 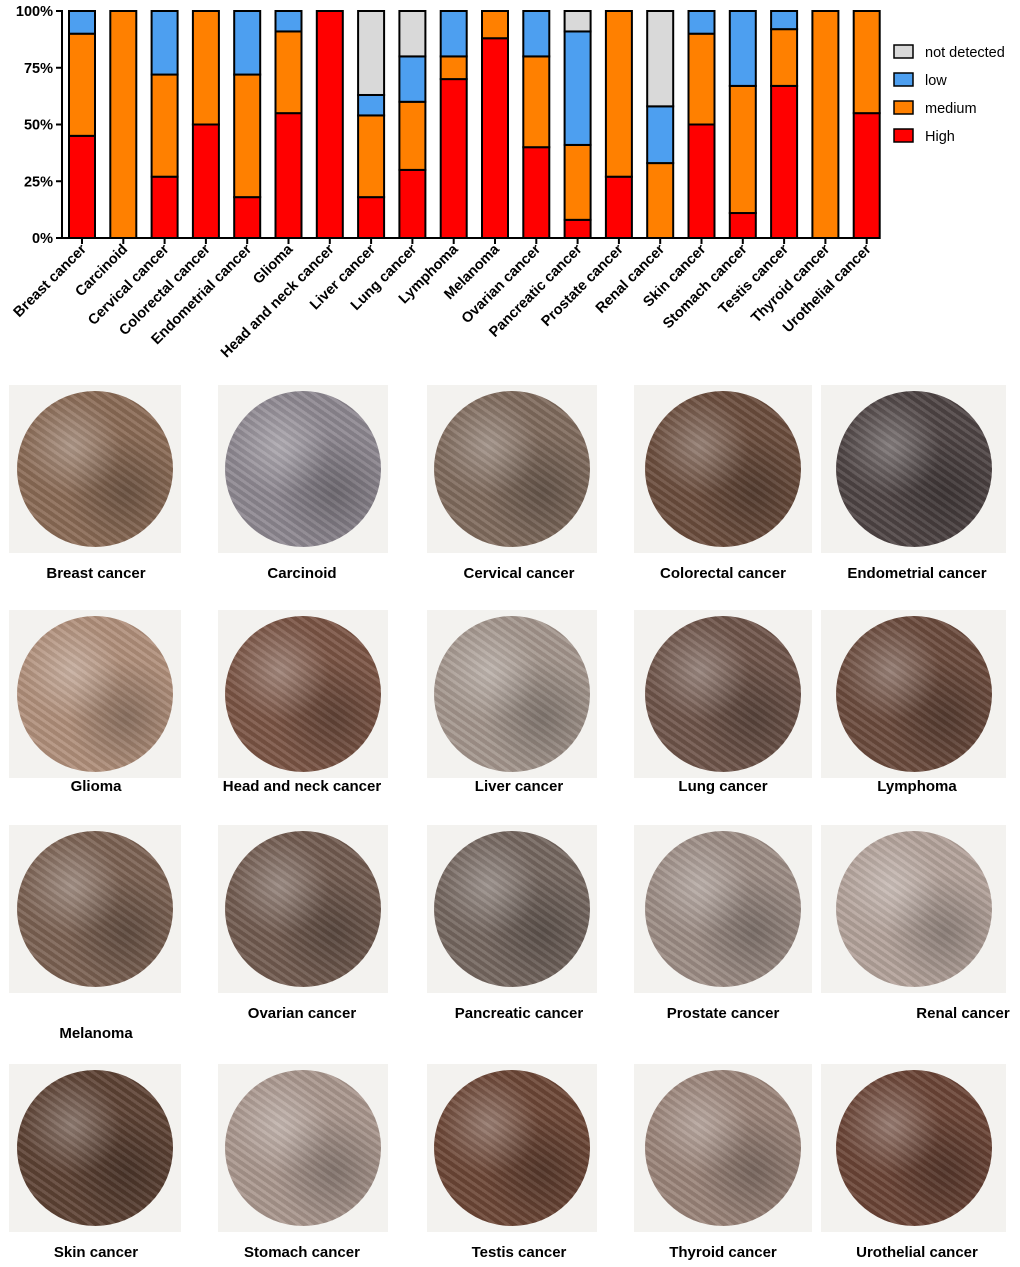 I want to click on tissue-caption: Stomach cancer, so click(x=302, y=1252).